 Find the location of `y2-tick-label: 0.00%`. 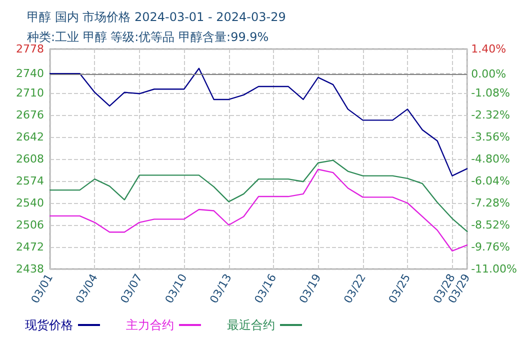

y2-tick-label: 0.00% is located at coordinates (488, 73).